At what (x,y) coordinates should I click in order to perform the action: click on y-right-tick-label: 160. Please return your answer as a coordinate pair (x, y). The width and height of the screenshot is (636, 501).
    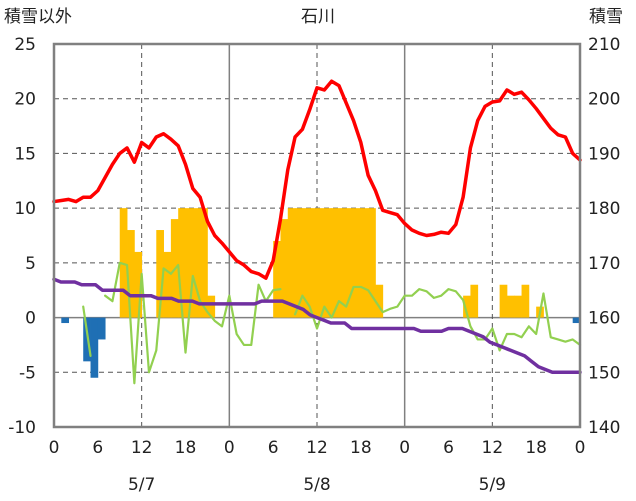
    Looking at the image, I should click on (604, 319).